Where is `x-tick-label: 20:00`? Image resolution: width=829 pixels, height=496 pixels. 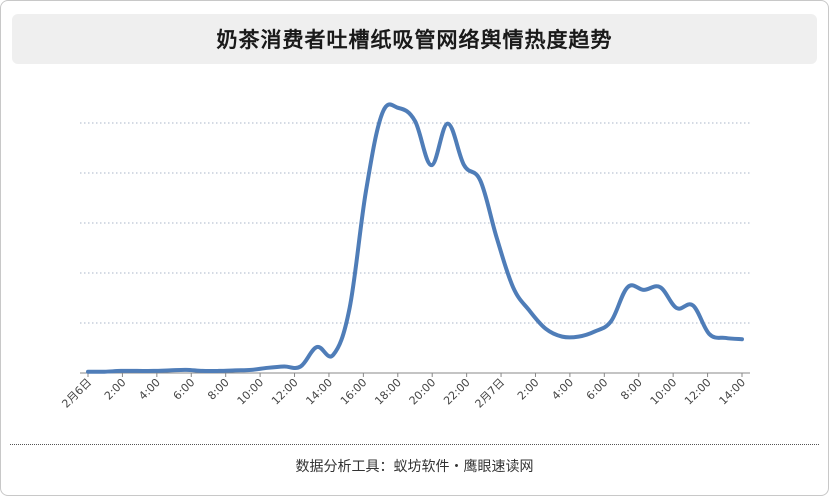 x-tick-label: 20:00 is located at coordinates (423, 392).